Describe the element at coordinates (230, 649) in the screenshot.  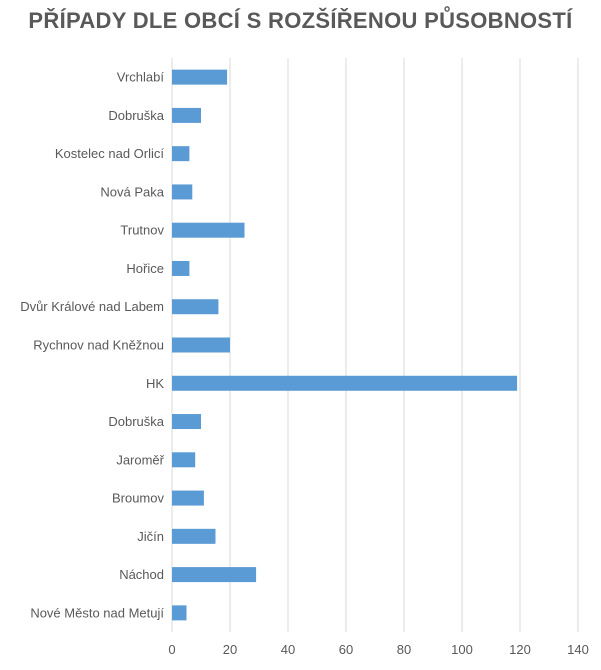
I see `x-tick-label: 20` at that location.